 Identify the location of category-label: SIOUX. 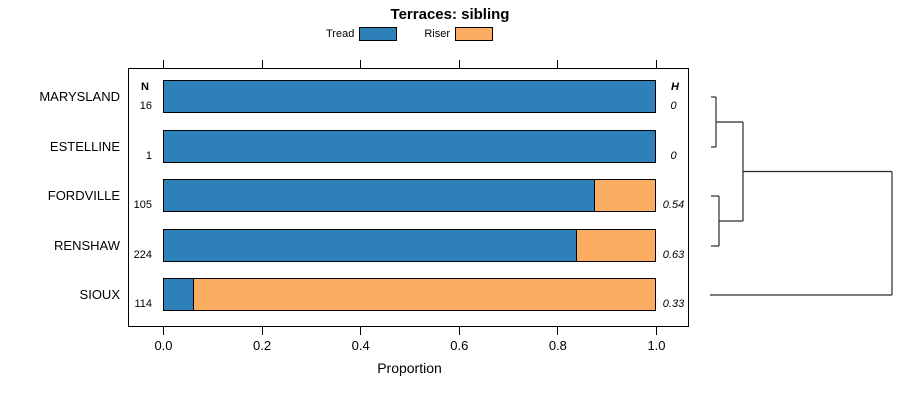
(99, 294).